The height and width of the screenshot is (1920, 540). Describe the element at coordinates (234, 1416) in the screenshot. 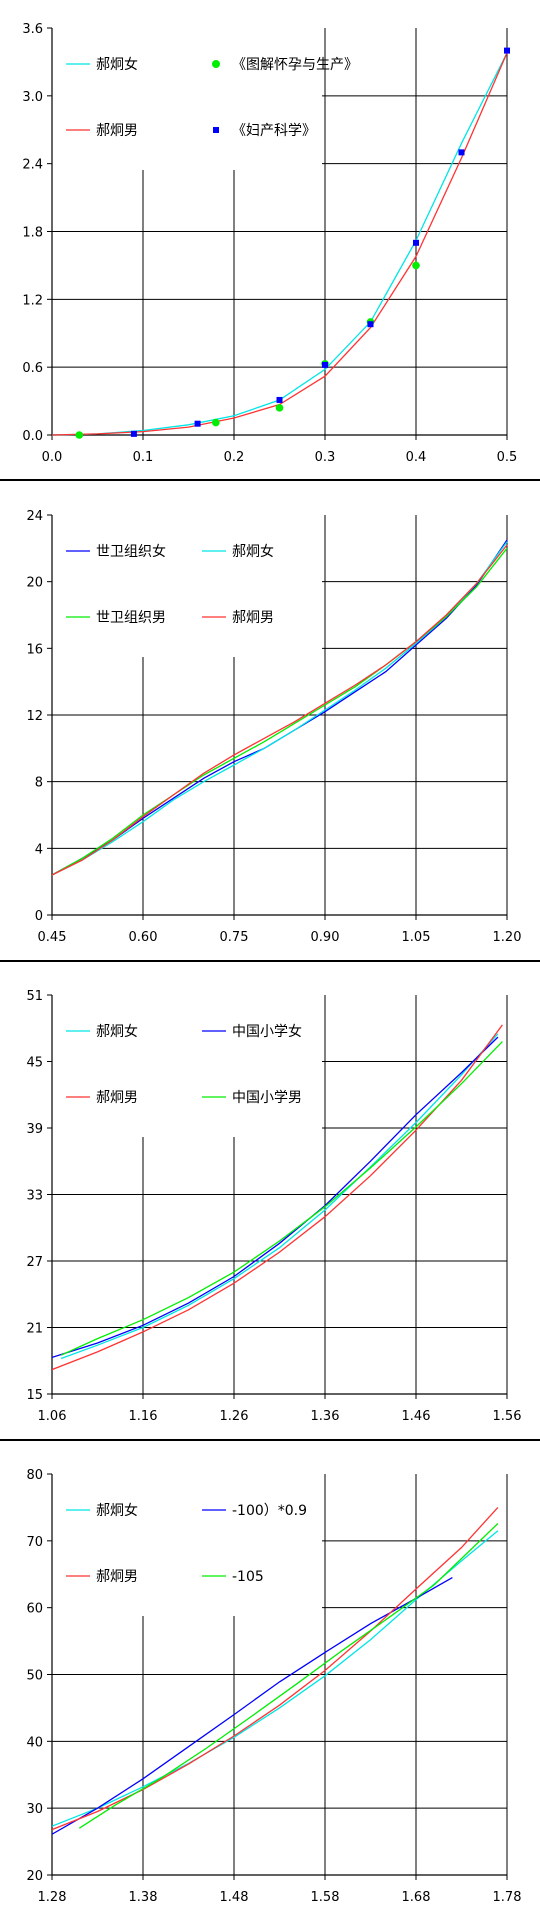

I see `x-tick-label: 1.26` at that location.